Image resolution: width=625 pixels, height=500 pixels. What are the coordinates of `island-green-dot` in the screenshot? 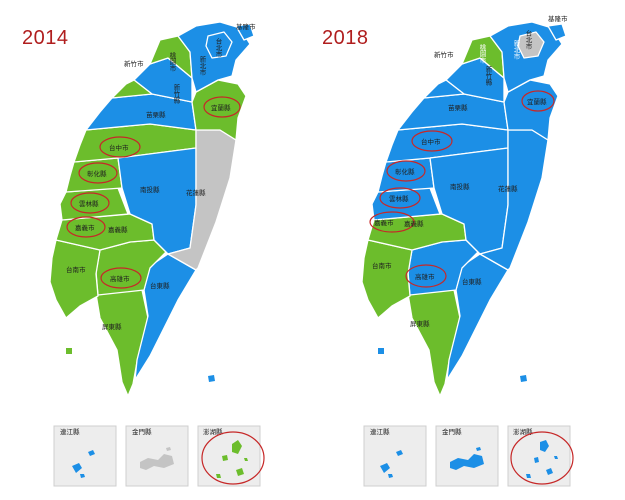 It's located at (69, 351).